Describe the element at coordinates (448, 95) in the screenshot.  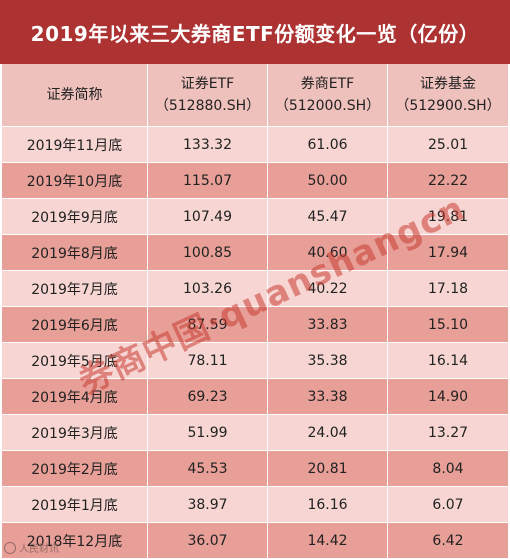
I see `header-col-512900: 证券基金 （512900.SH）` at that location.